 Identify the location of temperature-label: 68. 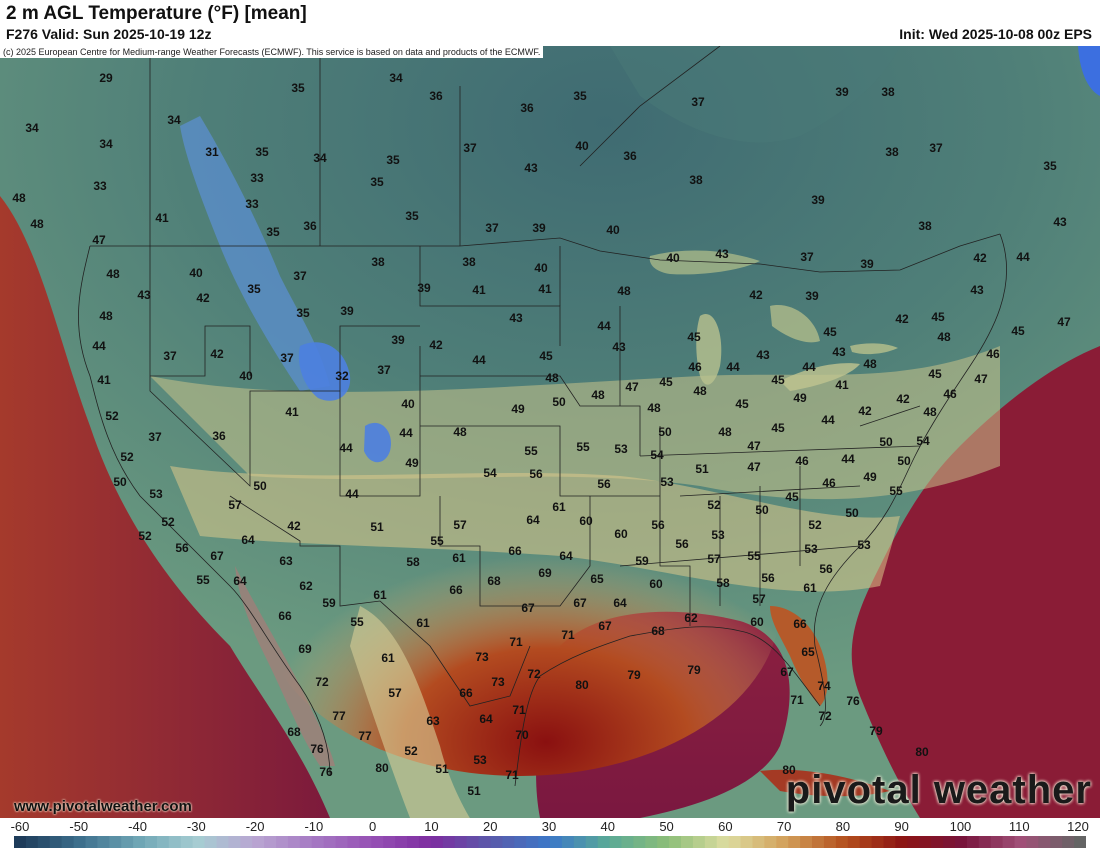
(494, 581).